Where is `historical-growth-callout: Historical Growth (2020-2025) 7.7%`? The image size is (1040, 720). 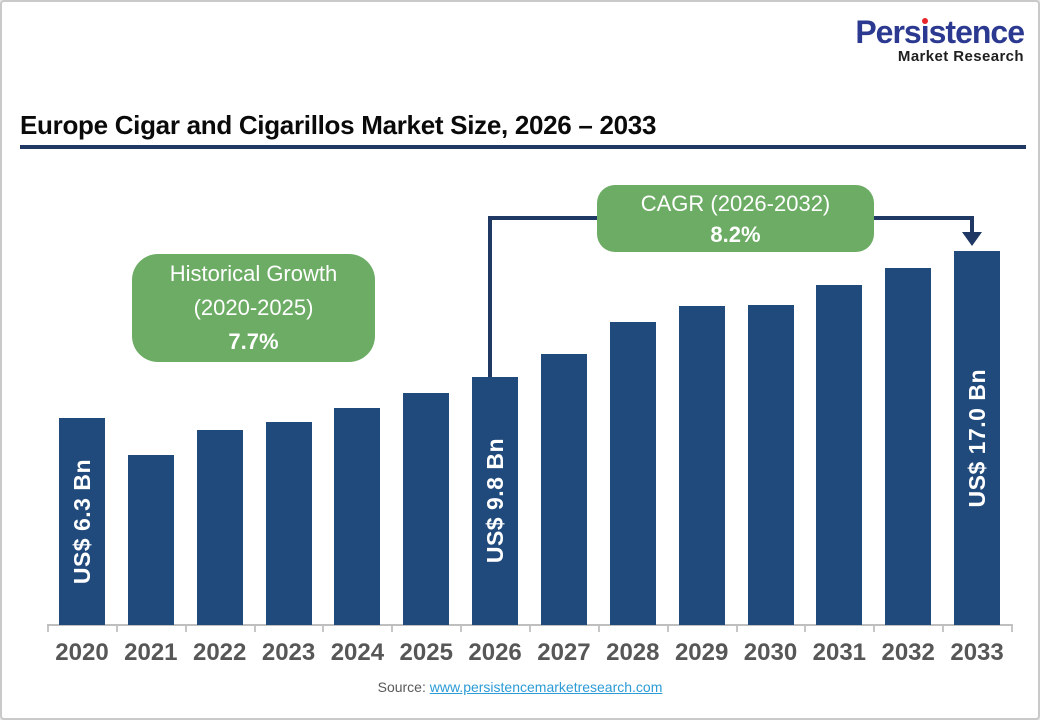 historical-growth-callout: Historical Growth (2020-2025) 7.7% is located at coordinates (253, 308).